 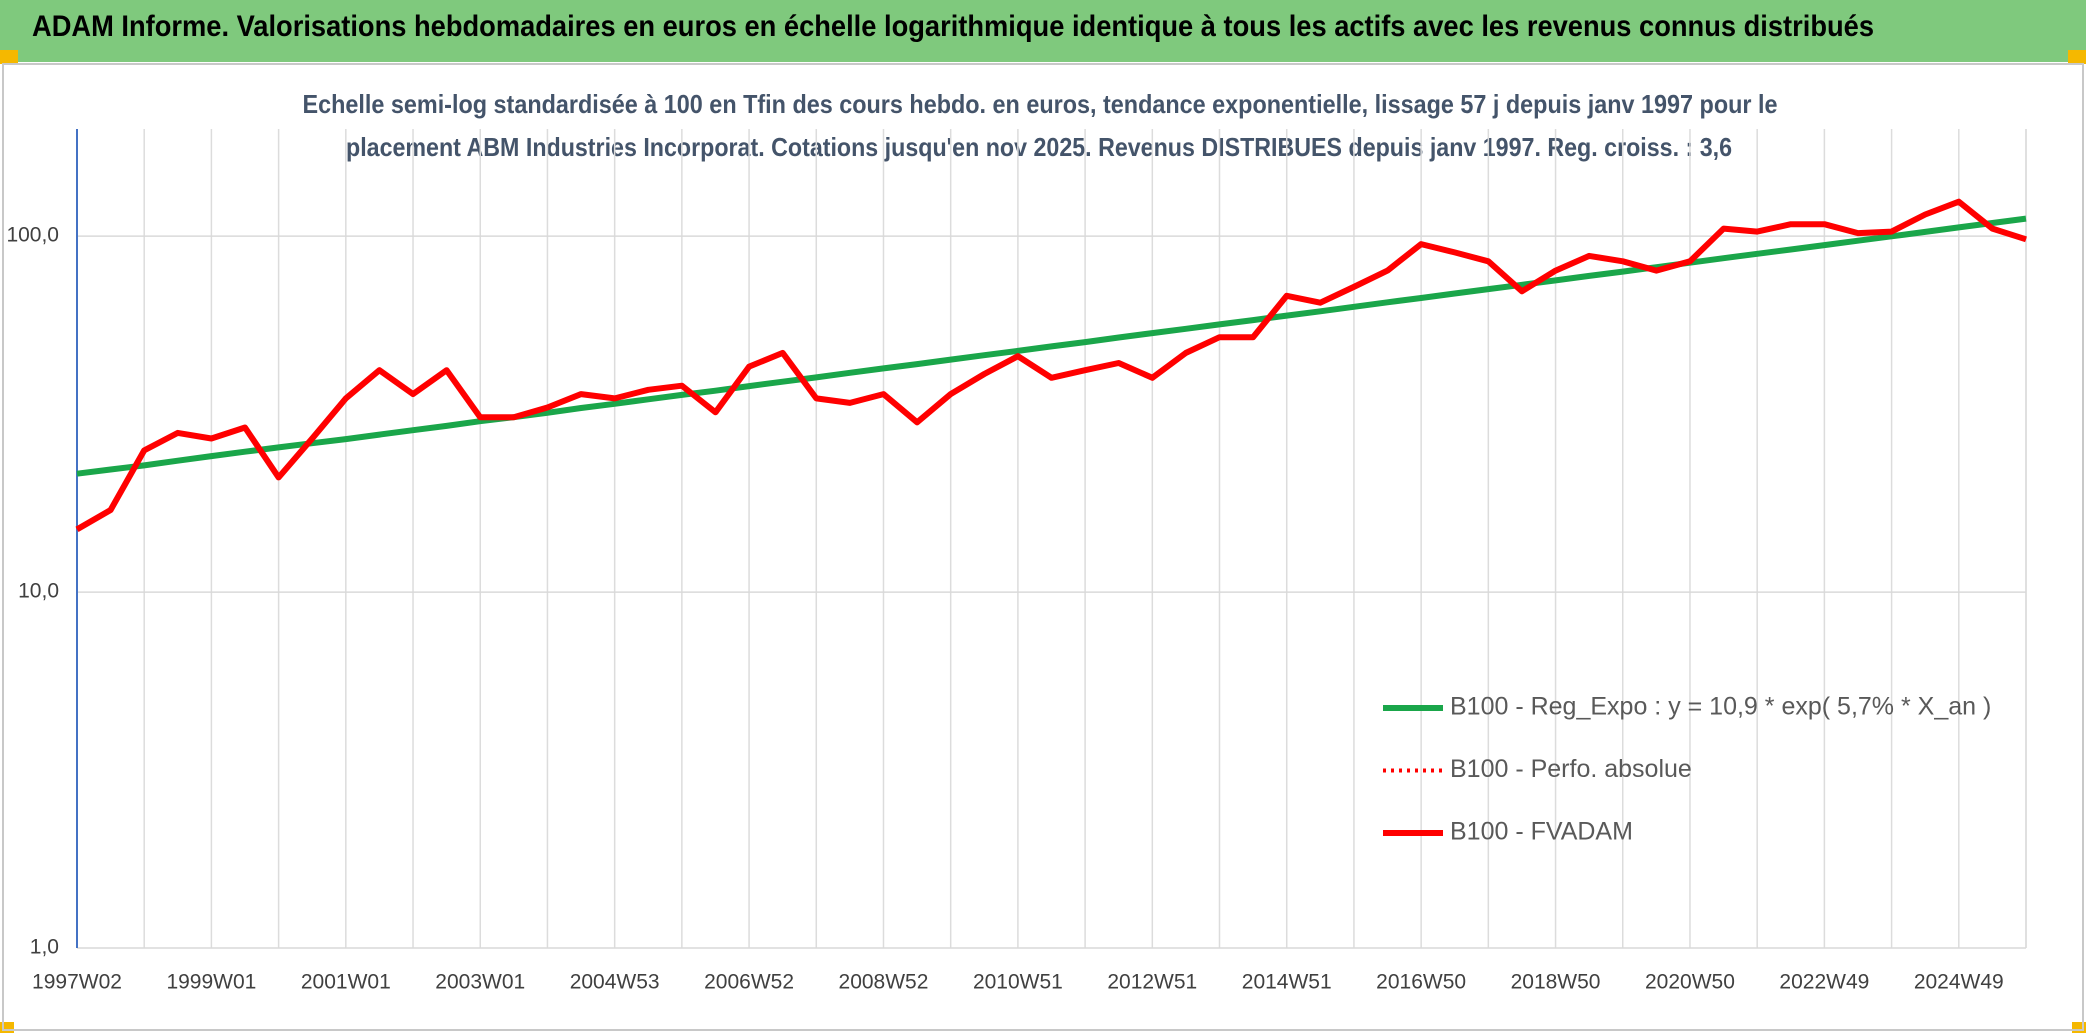 I want to click on y-tick-label: 100,0, so click(x=32, y=235).